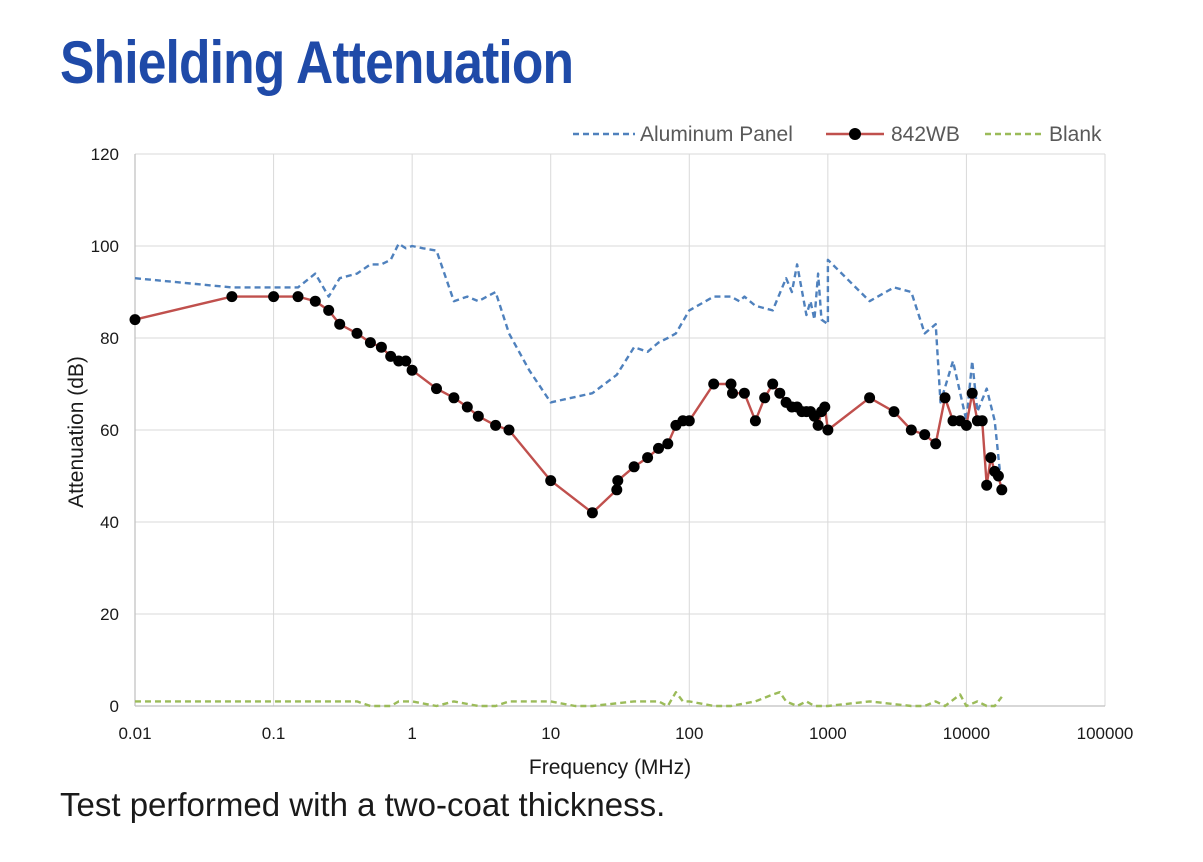 This screenshot has height=862, width=1203. What do you see at coordinates (411, 733) in the screenshot?
I see `x-tick-label: 1` at bounding box center [411, 733].